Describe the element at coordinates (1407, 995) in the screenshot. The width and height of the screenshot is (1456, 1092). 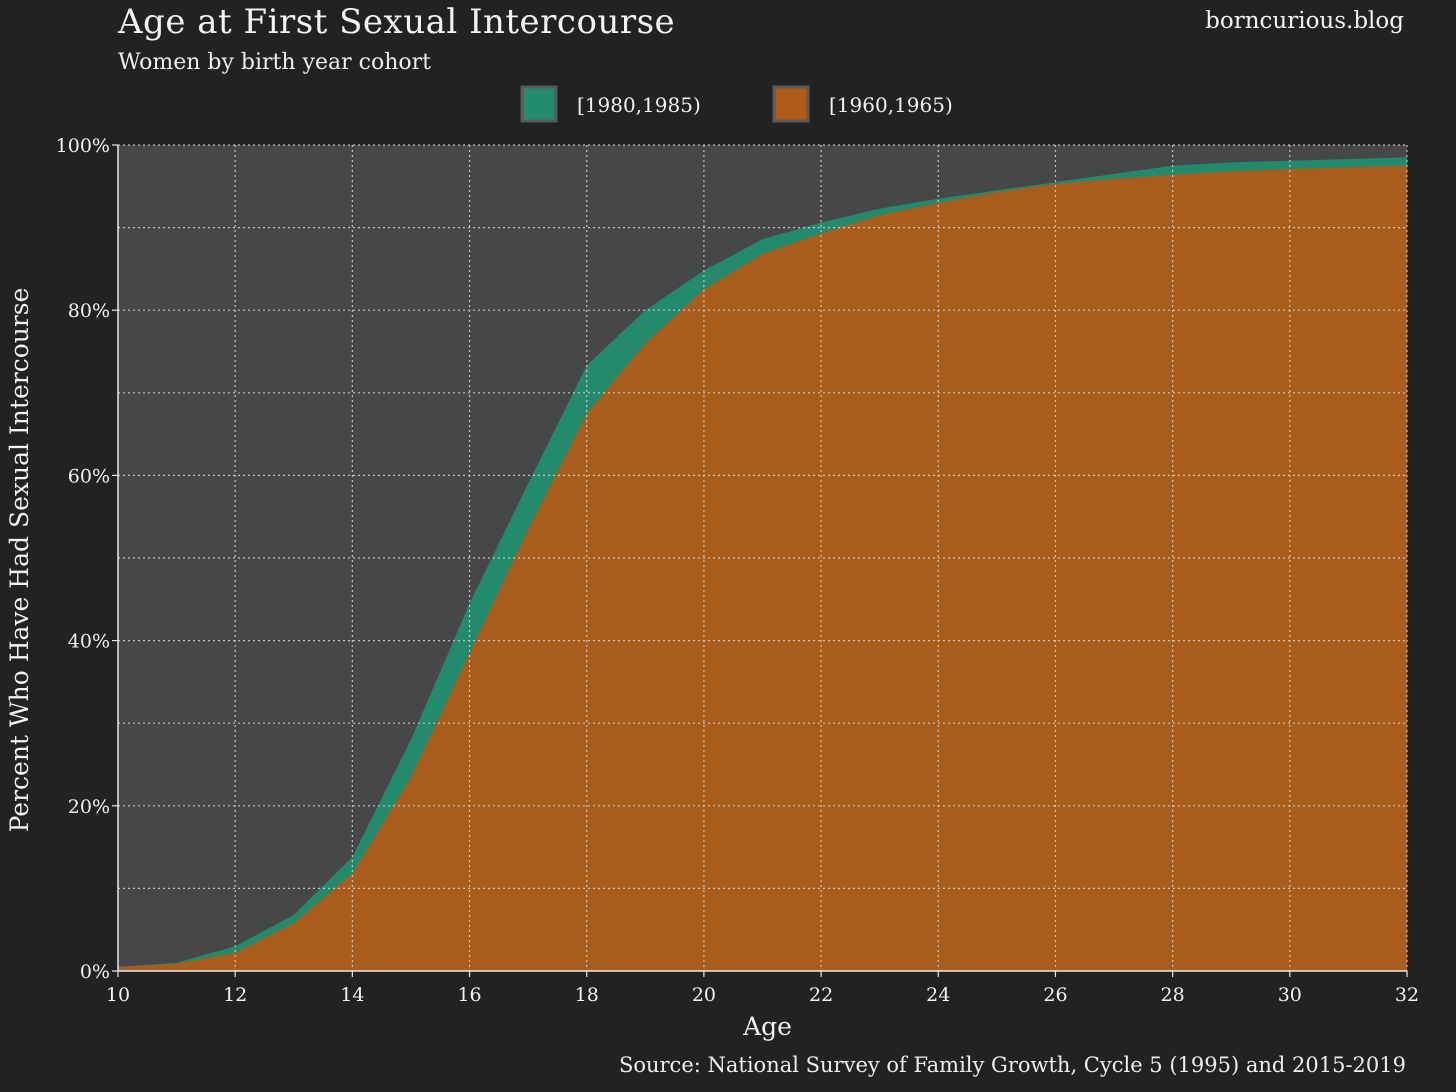
I see `x-tick-label: 32` at that location.